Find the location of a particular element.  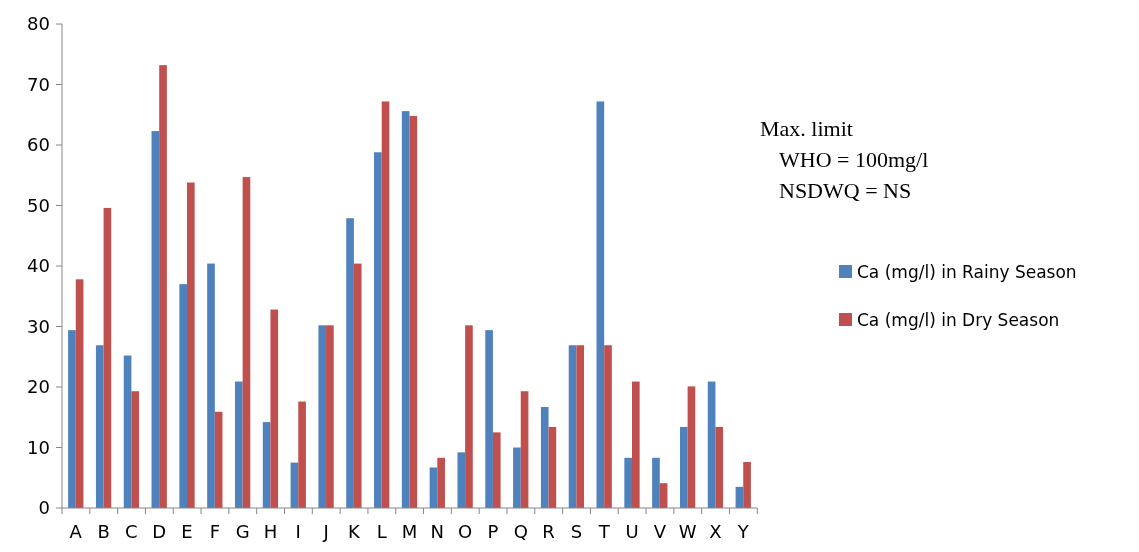

x-tick-label: A is located at coordinates (76, 531).